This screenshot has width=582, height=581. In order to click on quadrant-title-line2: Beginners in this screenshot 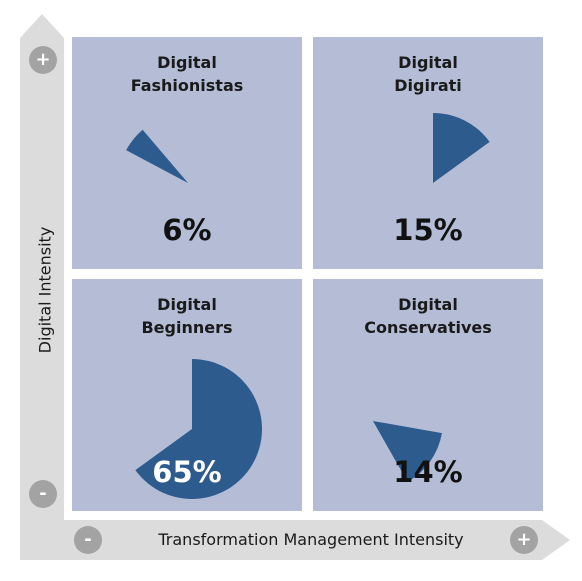, I will do `click(187, 327)`.